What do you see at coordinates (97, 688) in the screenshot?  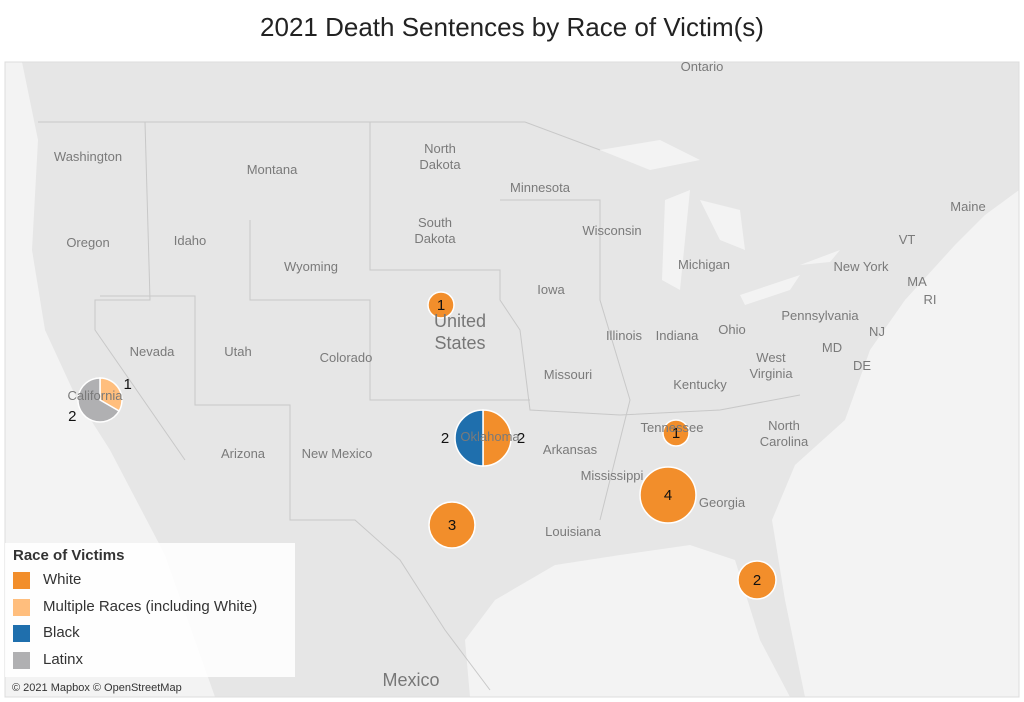 I see `attribution: © 2021 Mapbox © OpenStreetMap` at bounding box center [97, 688].